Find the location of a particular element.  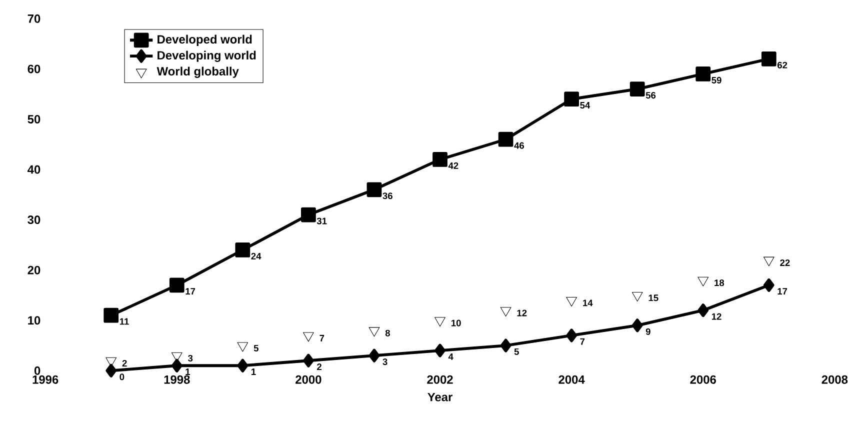

y-tick-label: 70 is located at coordinates (34, 18).